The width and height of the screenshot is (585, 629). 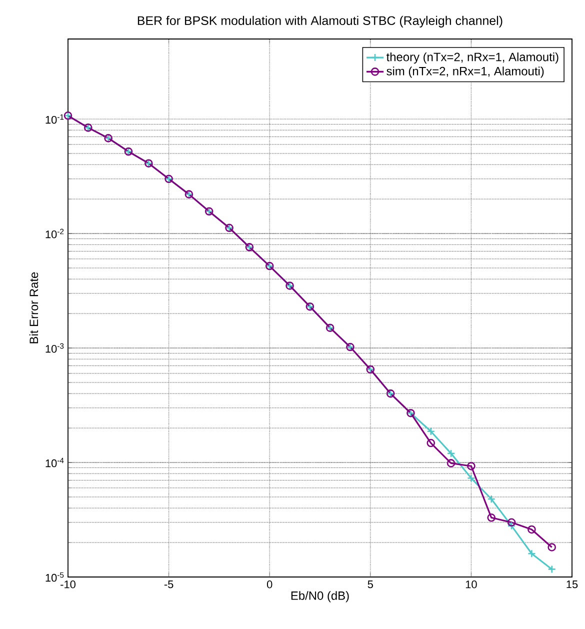 What do you see at coordinates (55, 119) in the screenshot?
I see `y-tick-label: 10$^{-1}$` at bounding box center [55, 119].